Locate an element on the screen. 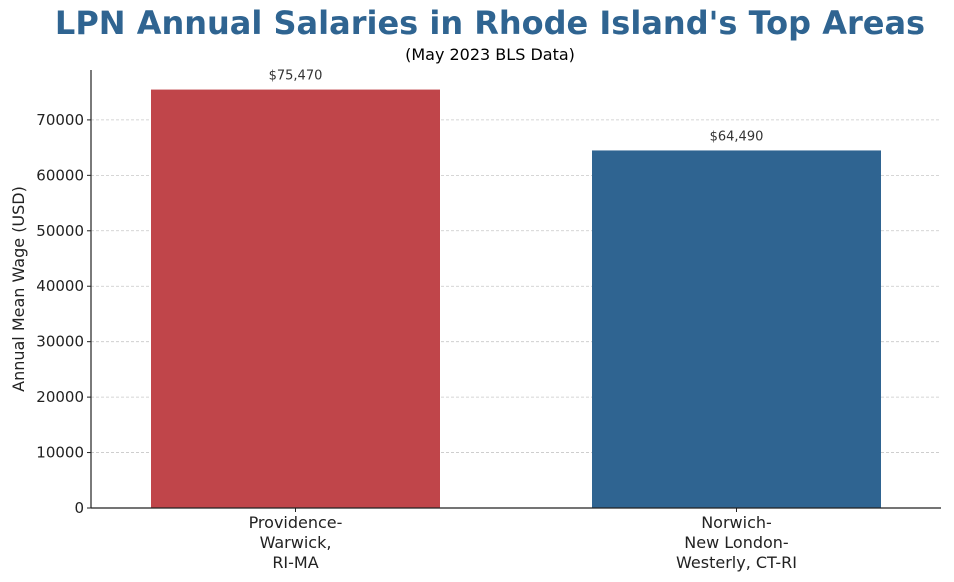  bar-value-label: $75,470 is located at coordinates (296, 76).